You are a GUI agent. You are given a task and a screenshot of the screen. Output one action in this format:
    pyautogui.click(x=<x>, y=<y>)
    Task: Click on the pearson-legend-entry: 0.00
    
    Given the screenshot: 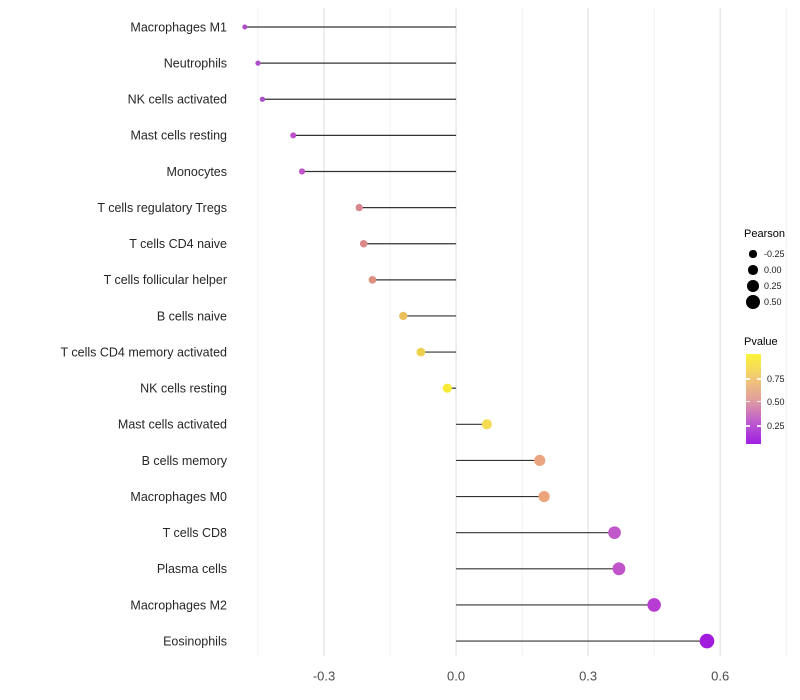 What is the action you would take?
    pyautogui.click(x=772, y=270)
    